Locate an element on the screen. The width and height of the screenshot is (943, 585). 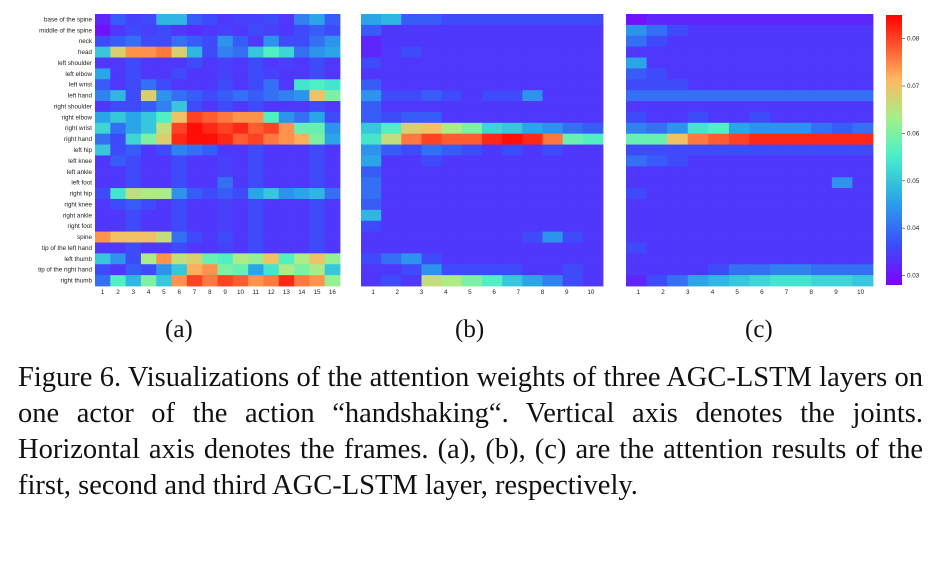
x-tick-label: 7 is located at coordinates (787, 292).